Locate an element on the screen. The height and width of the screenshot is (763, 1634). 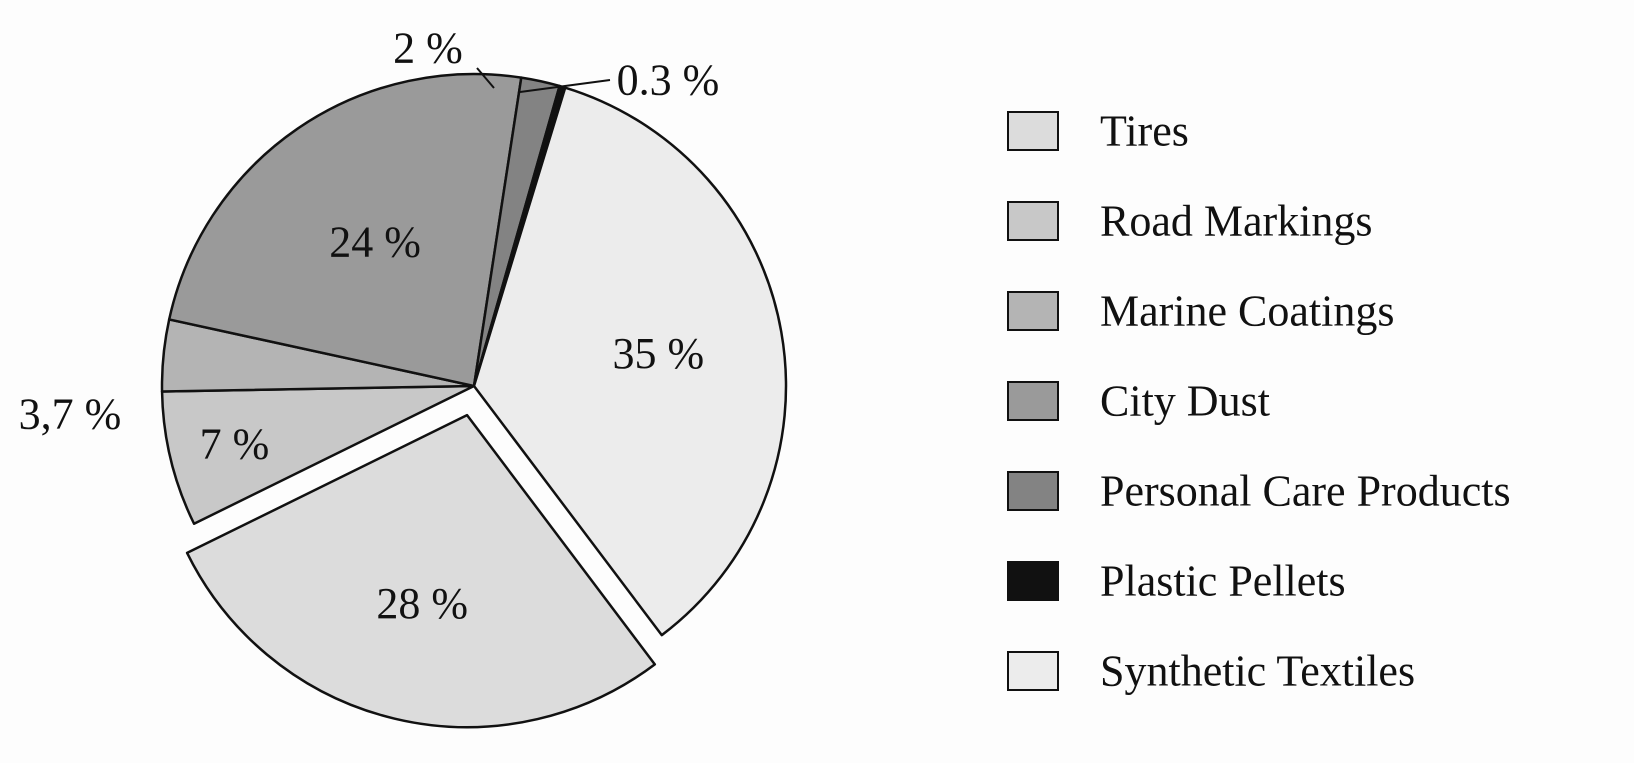
pie-slice-city-dust is located at coordinates (345, 230).